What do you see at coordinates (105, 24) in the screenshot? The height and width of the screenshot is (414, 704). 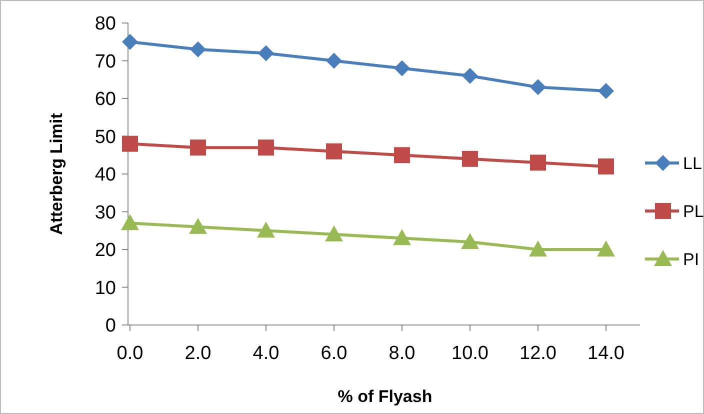 I see `y-tick-label: 80` at bounding box center [105, 24].